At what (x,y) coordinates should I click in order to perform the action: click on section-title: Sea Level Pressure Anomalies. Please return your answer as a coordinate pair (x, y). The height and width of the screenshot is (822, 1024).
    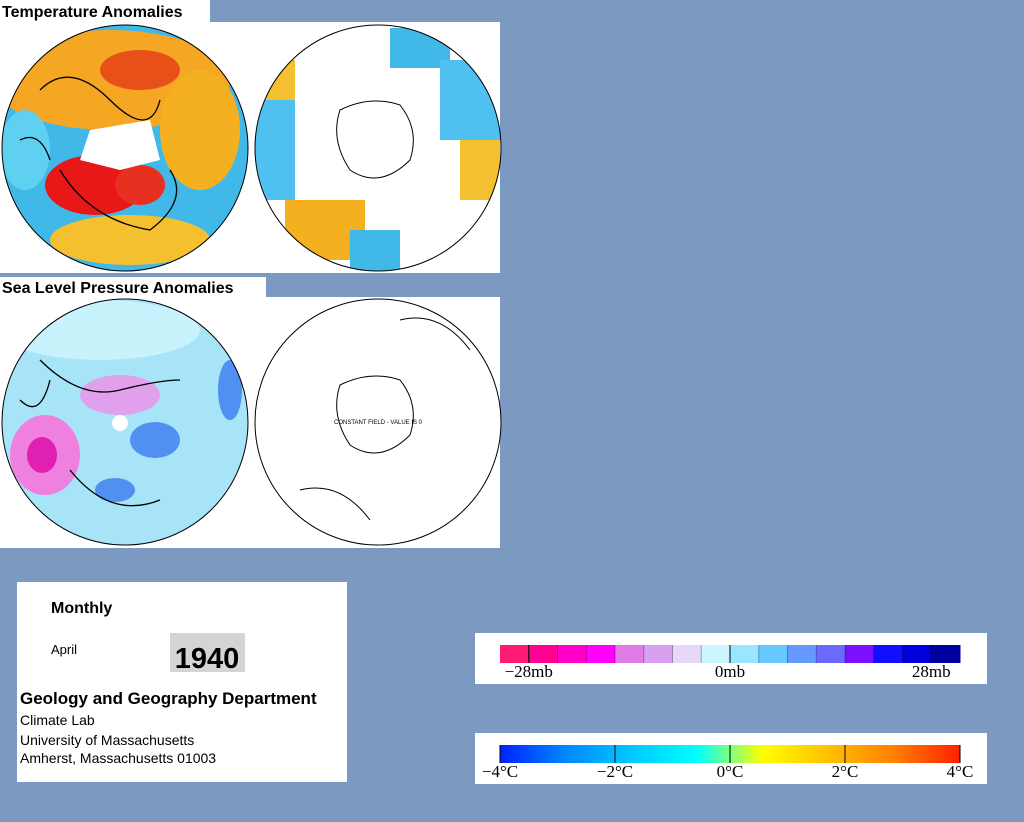
    Looking at the image, I should click on (118, 288).